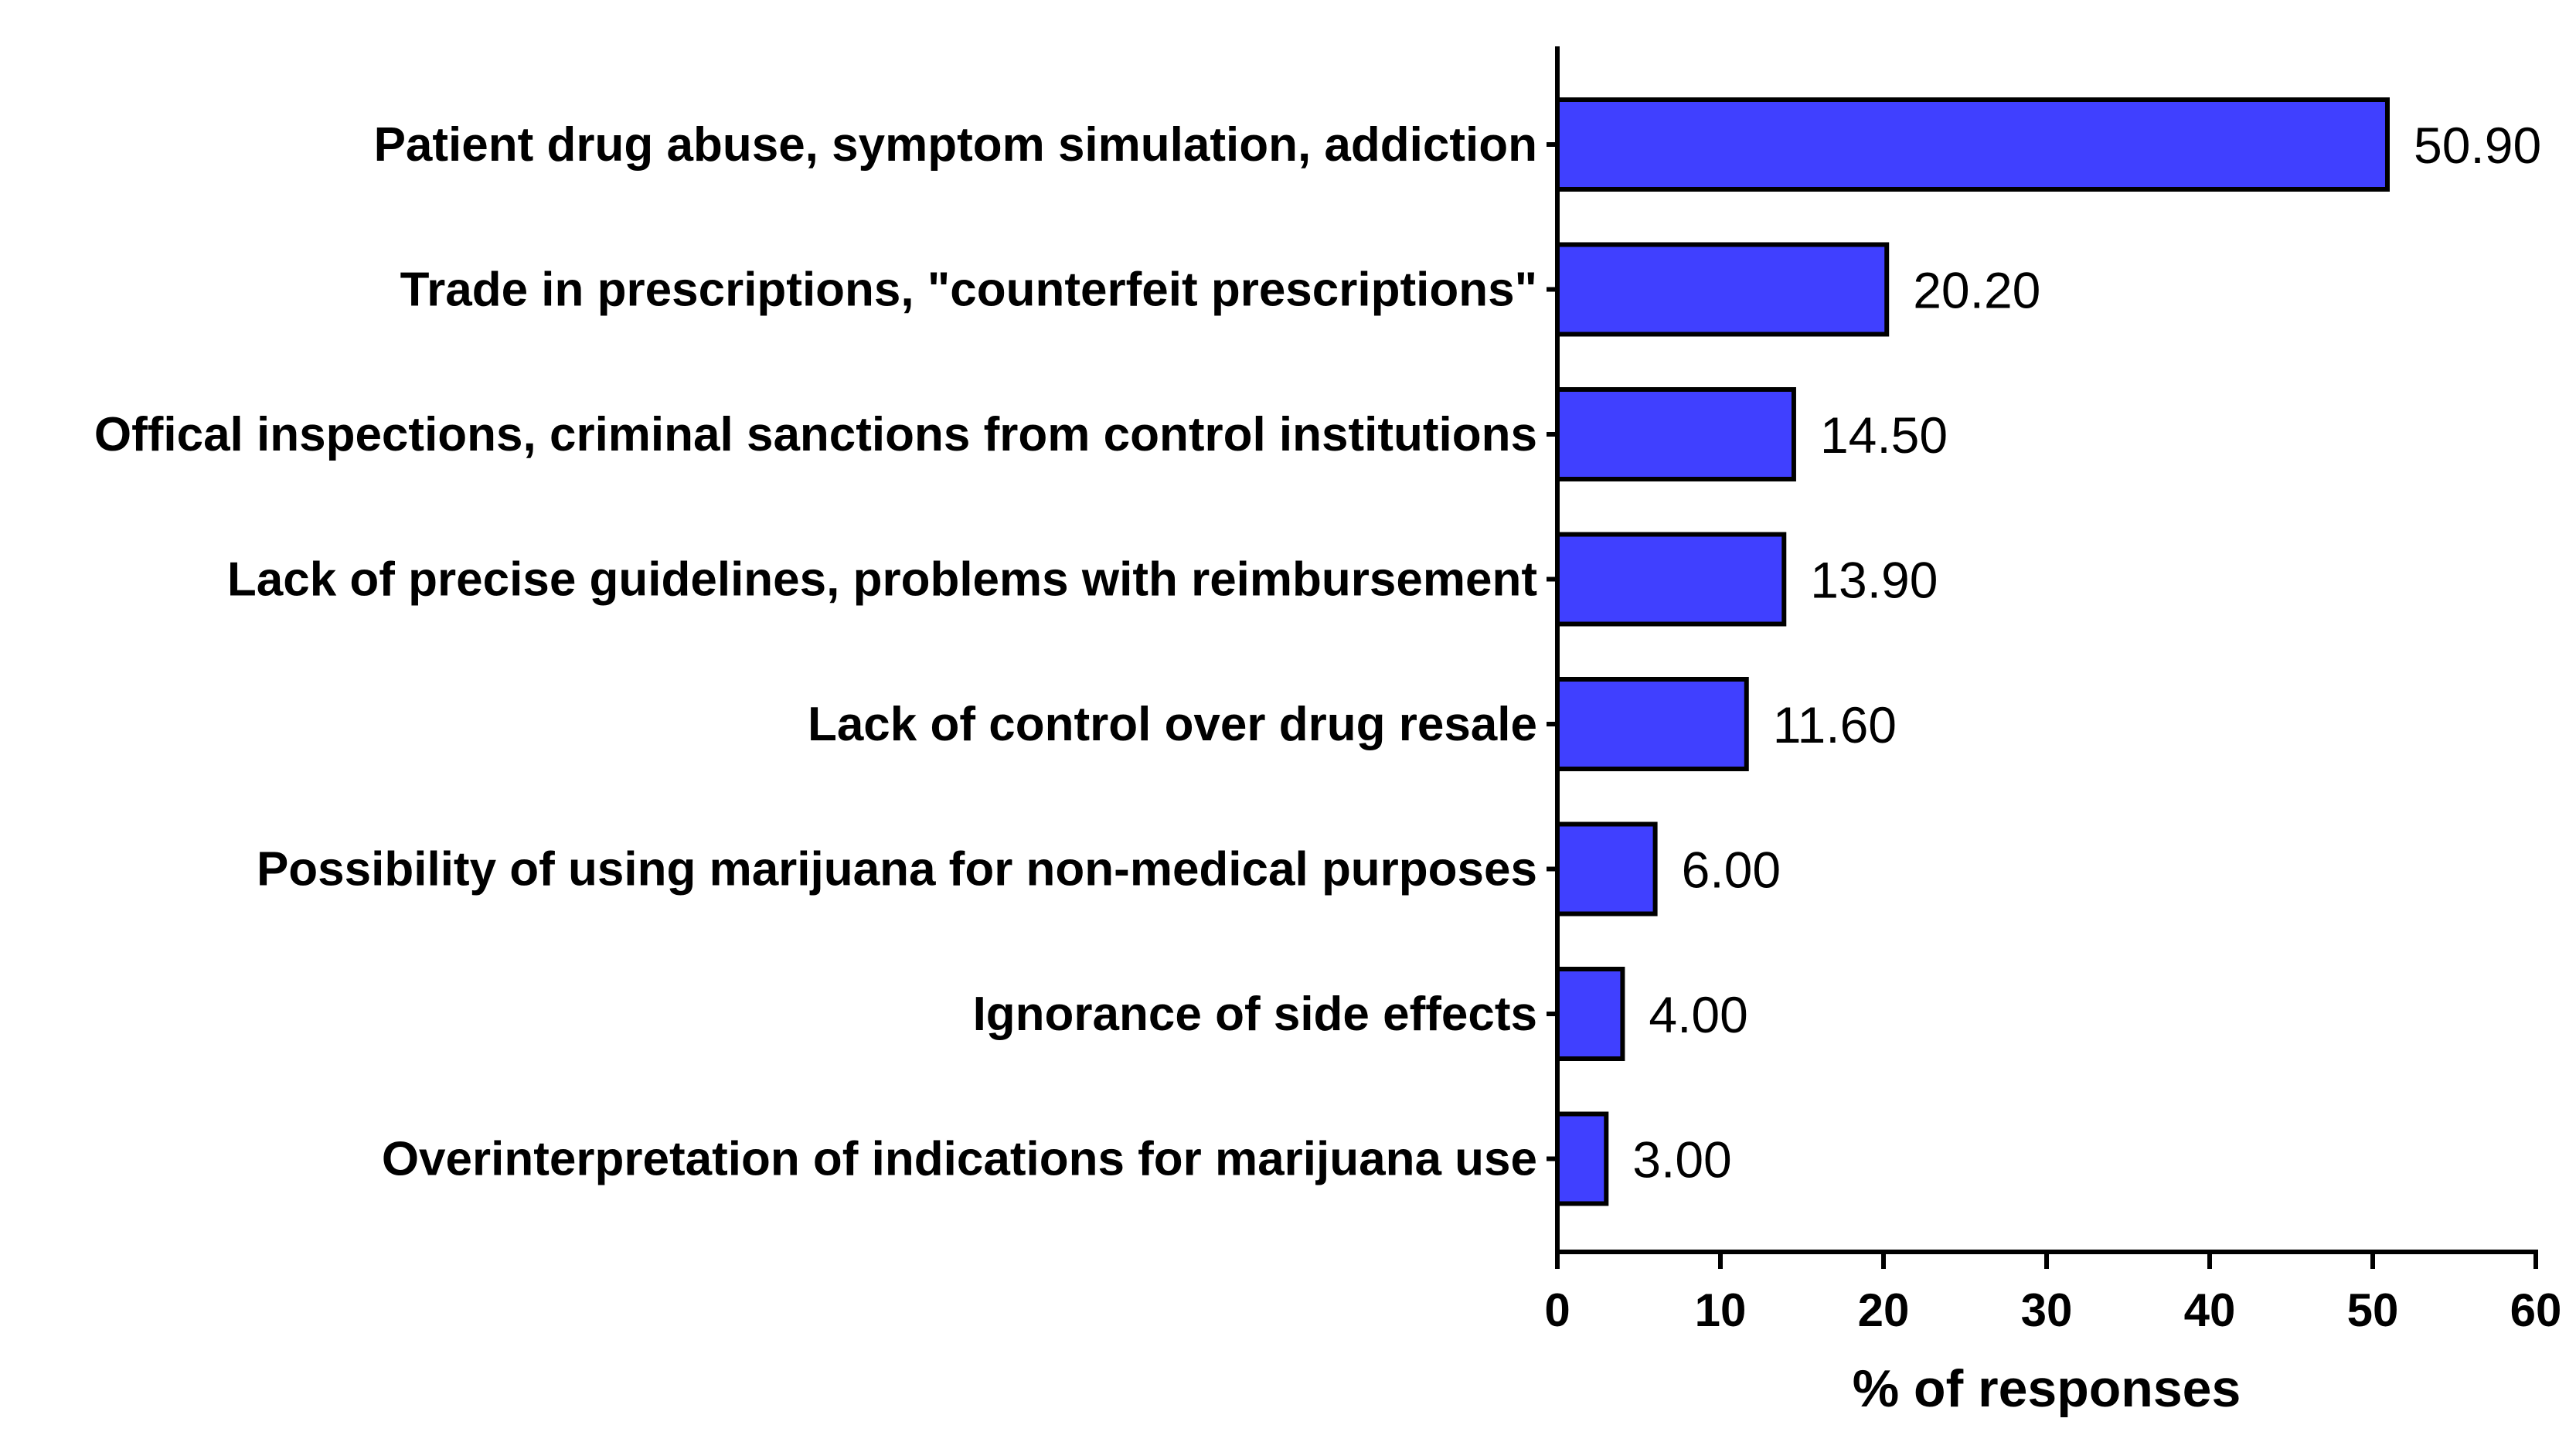 Image resolution: width=2576 pixels, height=1442 pixels. I want to click on value-label-7: 3.00, so click(1681, 1160).